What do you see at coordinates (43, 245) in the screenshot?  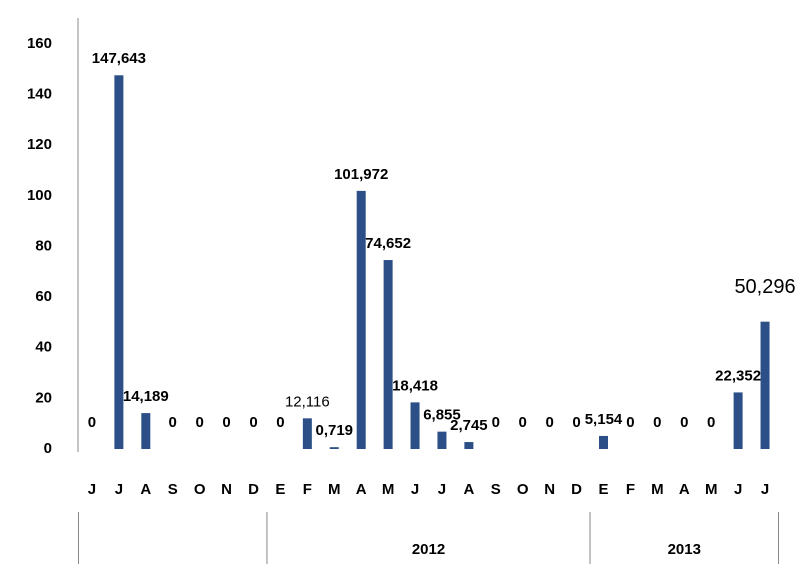 I see `y-tick-label: 80` at bounding box center [43, 245].